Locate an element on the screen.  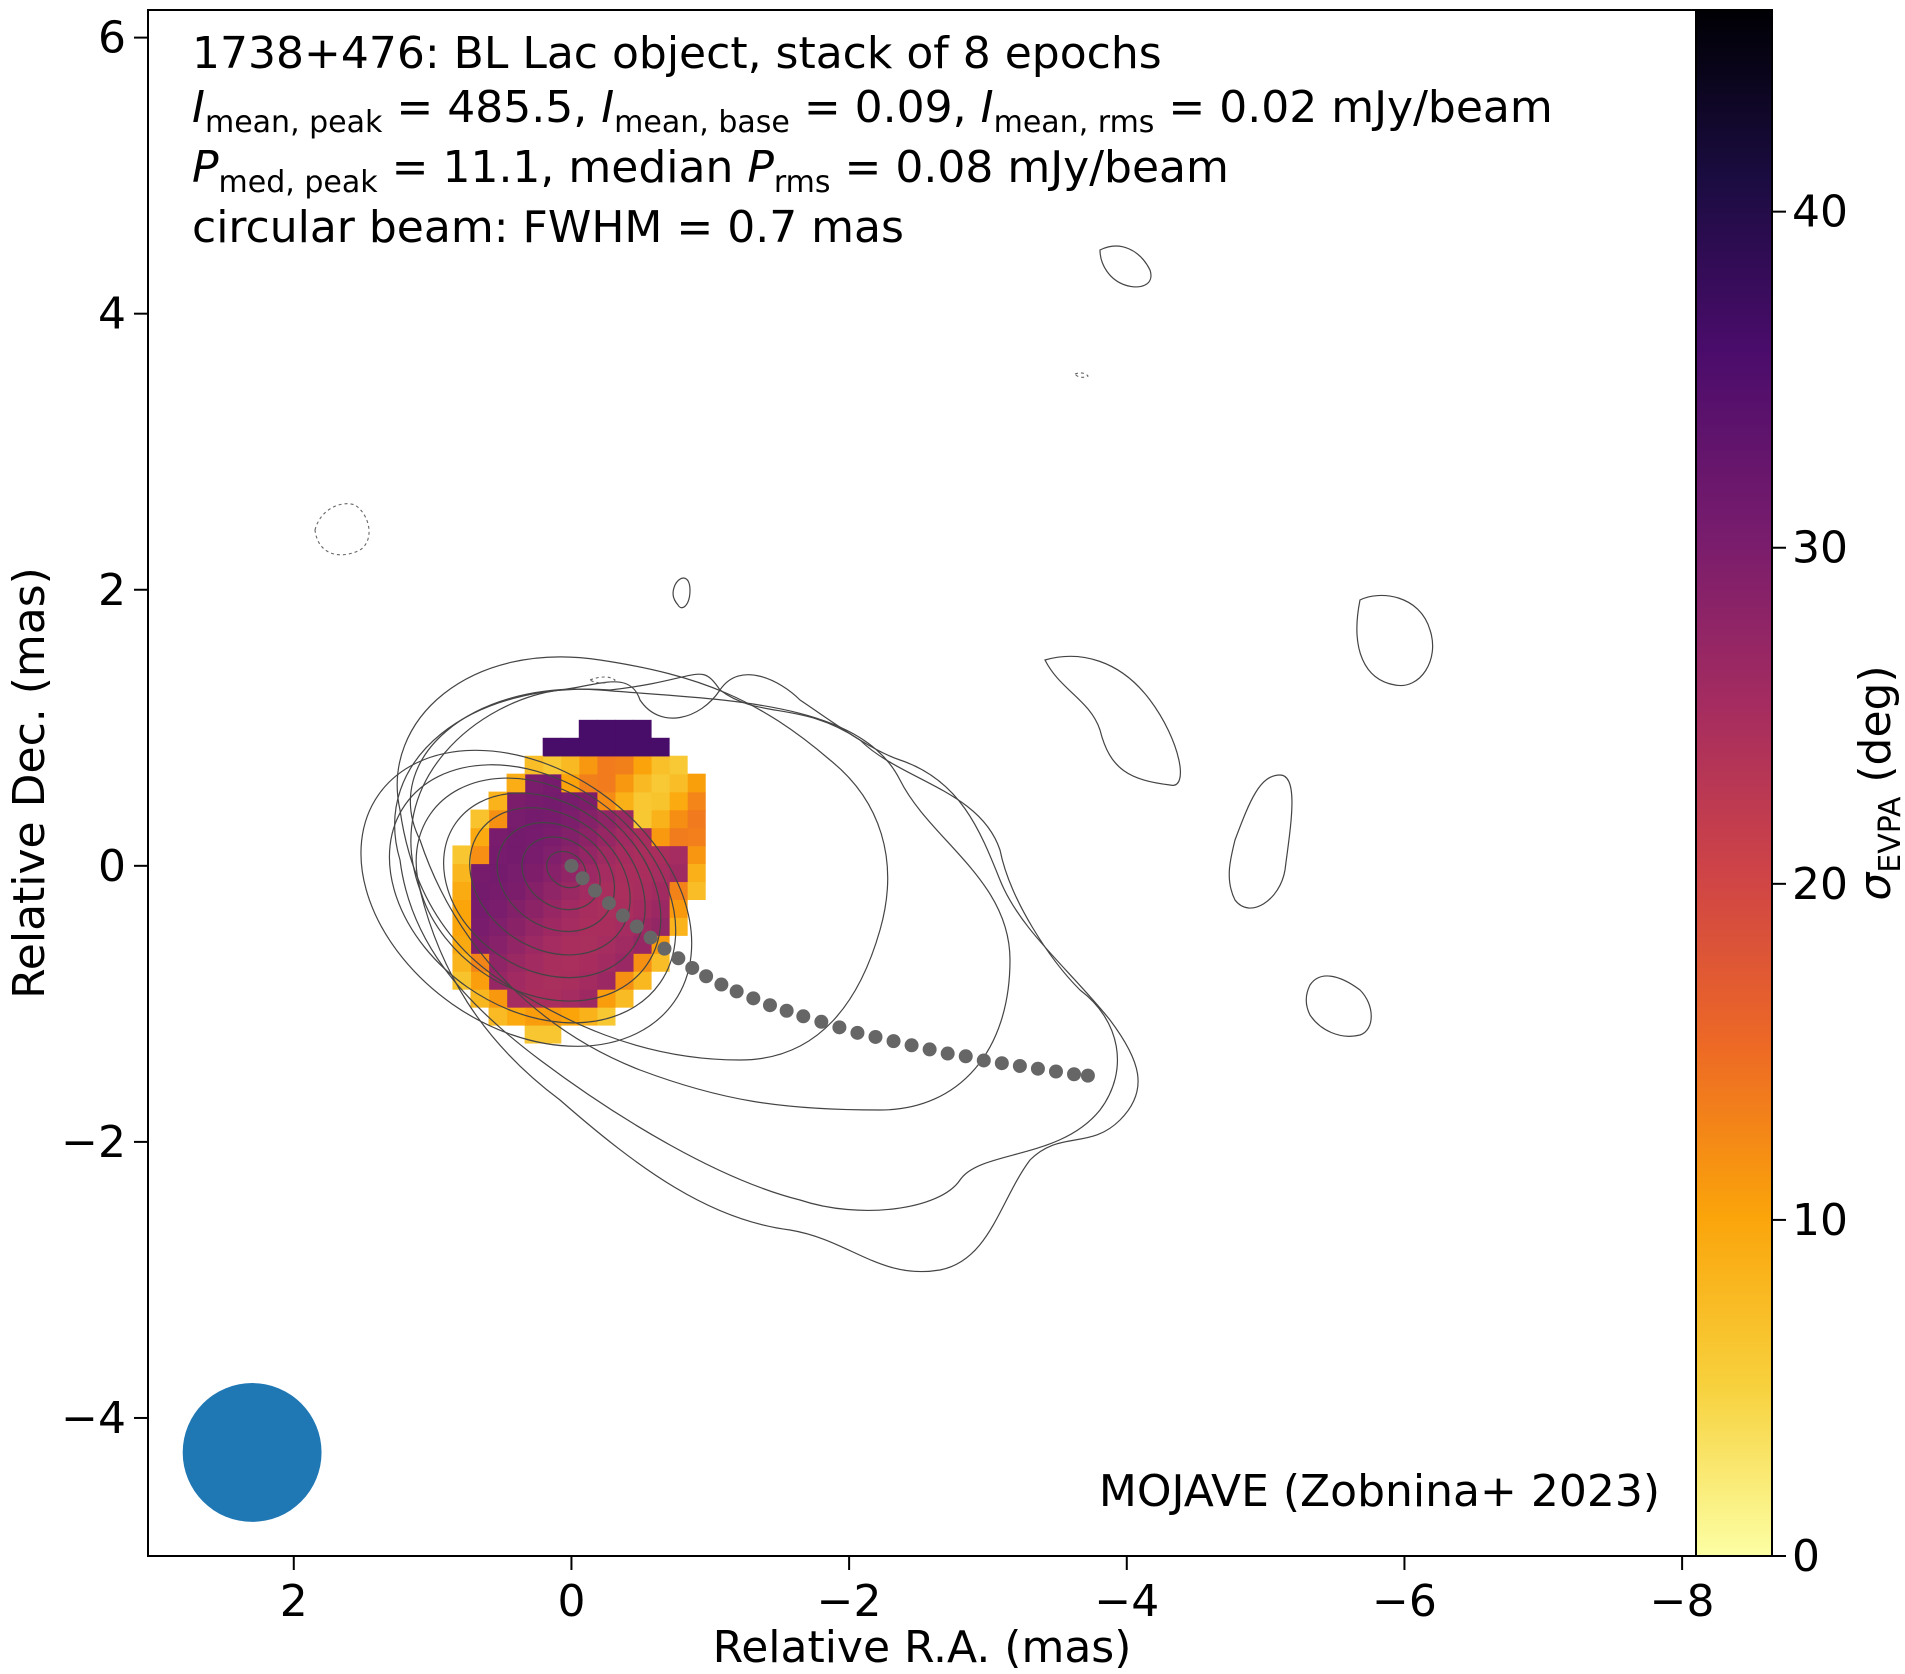
colorbar-tick-label: 20 is located at coordinates (1820, 884).